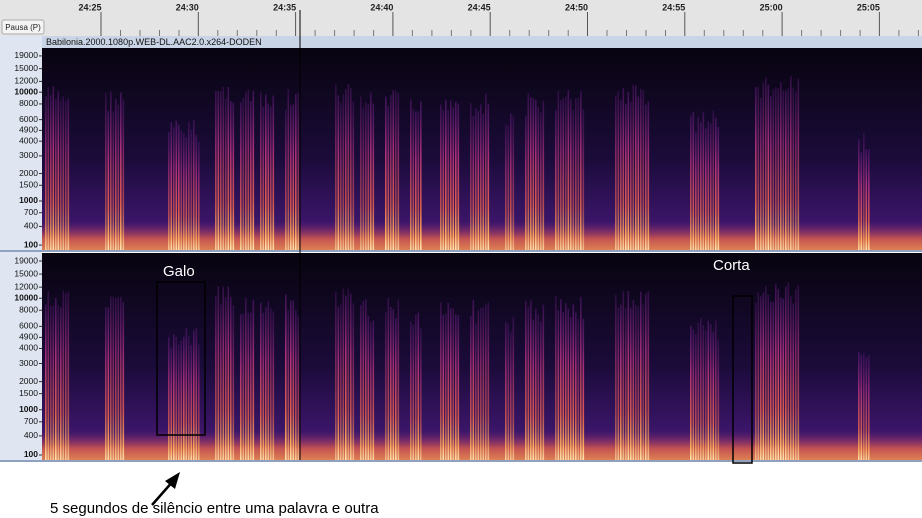 The width and height of the screenshot is (922, 518). I want to click on frequency-label: 2000, so click(28, 381).